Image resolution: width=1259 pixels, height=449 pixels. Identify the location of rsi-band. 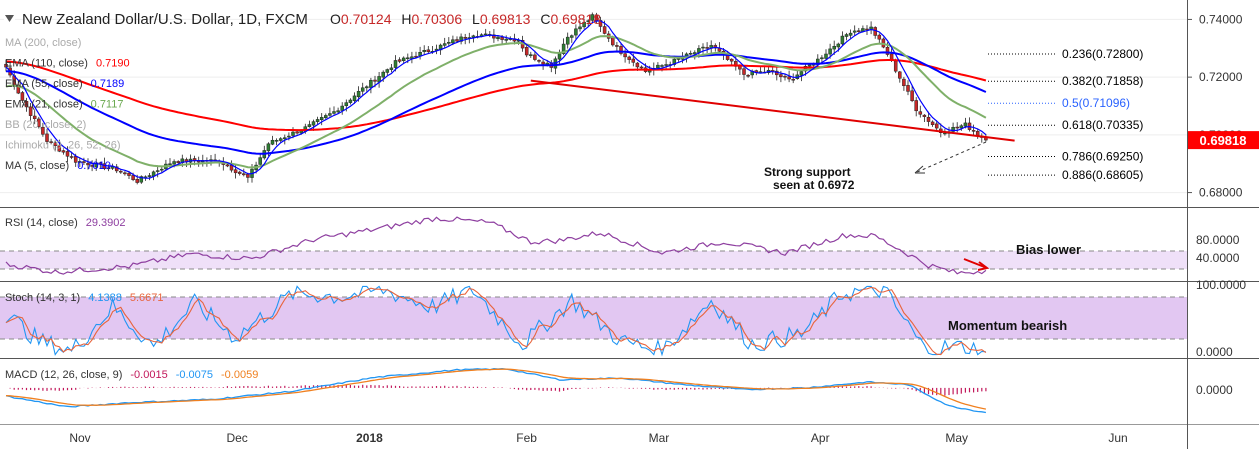
(593, 260).